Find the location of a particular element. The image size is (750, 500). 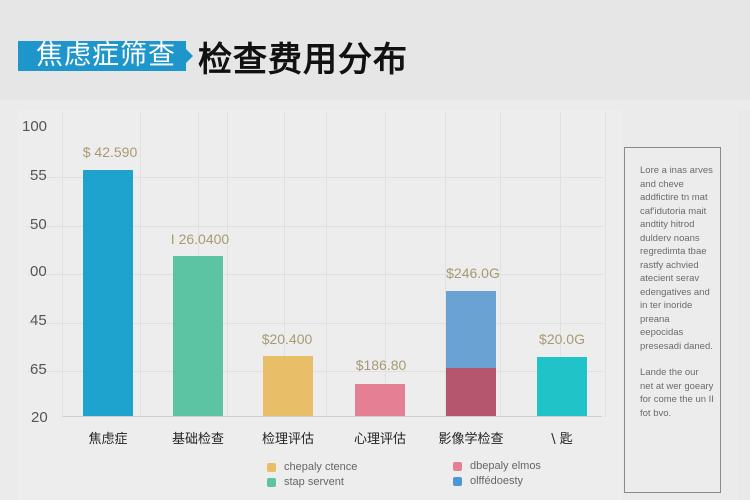

bar-psych-eval is located at coordinates (380, 400).